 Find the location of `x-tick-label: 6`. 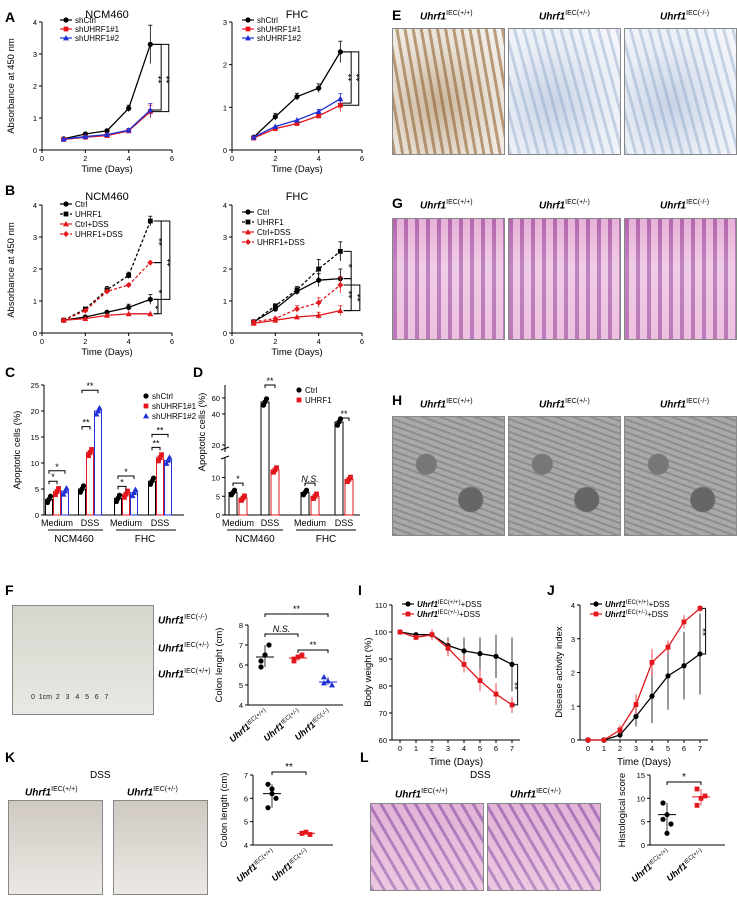

x-tick-label: 6 is located at coordinates (362, 158).